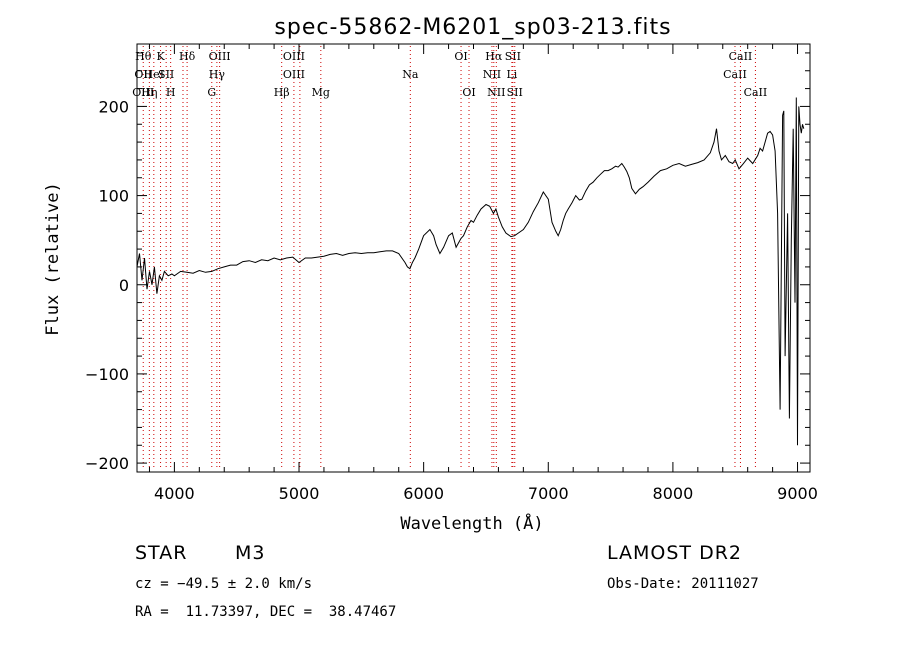 The width and height of the screenshot is (900, 650). I want to click on y-tick-label: 100, so click(113, 196).